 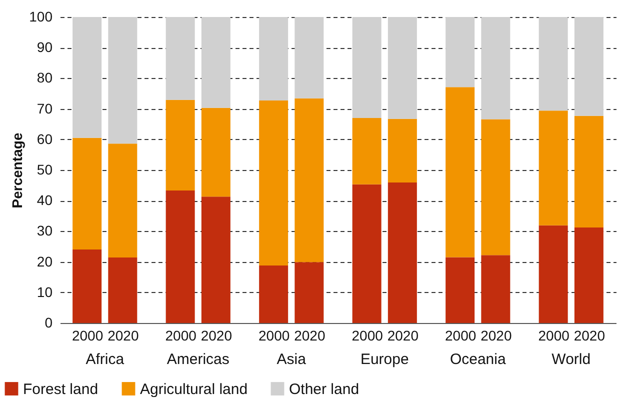 What do you see at coordinates (44, 230) in the screenshot?
I see `y-tick-label: 30` at bounding box center [44, 230].